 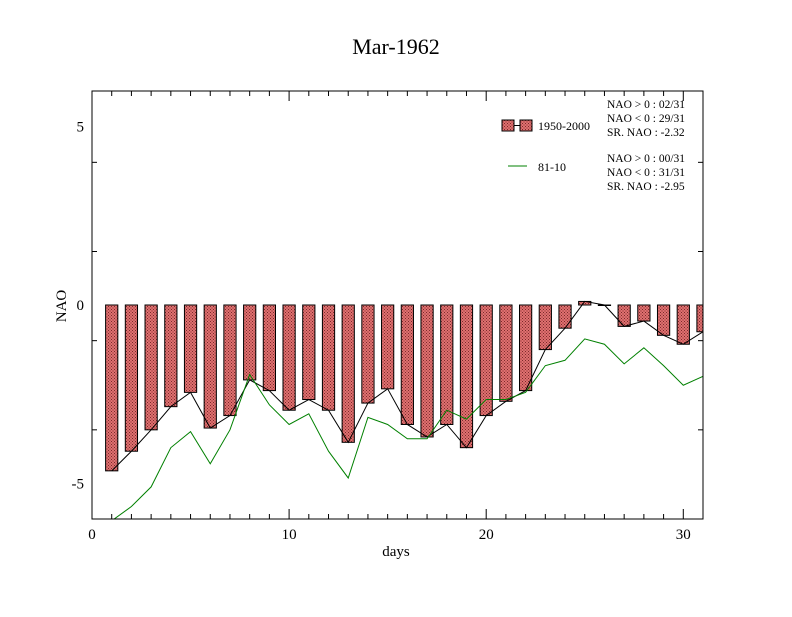 What do you see at coordinates (646, 187) in the screenshot?
I see `stats-line: SR. NAO : -2.95` at bounding box center [646, 187].